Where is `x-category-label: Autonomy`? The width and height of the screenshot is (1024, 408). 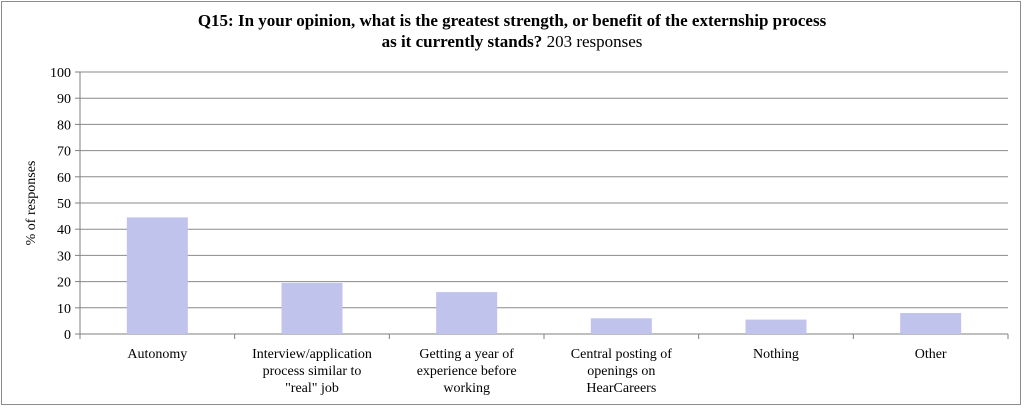 x-category-label: Autonomy is located at coordinates (157, 354).